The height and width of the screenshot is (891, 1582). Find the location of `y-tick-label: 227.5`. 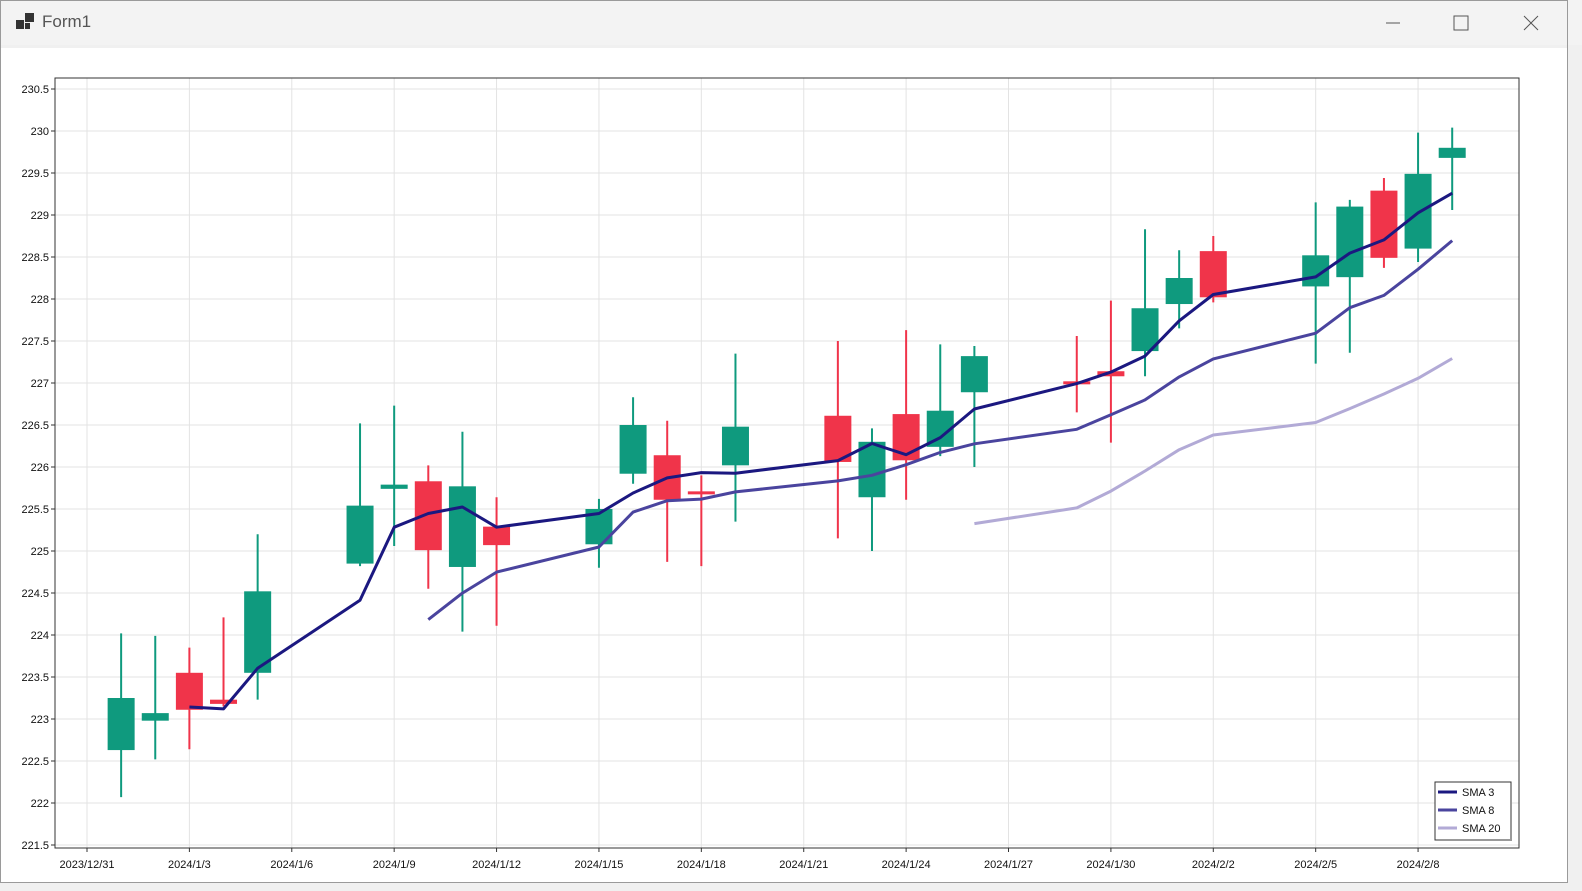

y-tick-label: 227.5 is located at coordinates (35, 342).